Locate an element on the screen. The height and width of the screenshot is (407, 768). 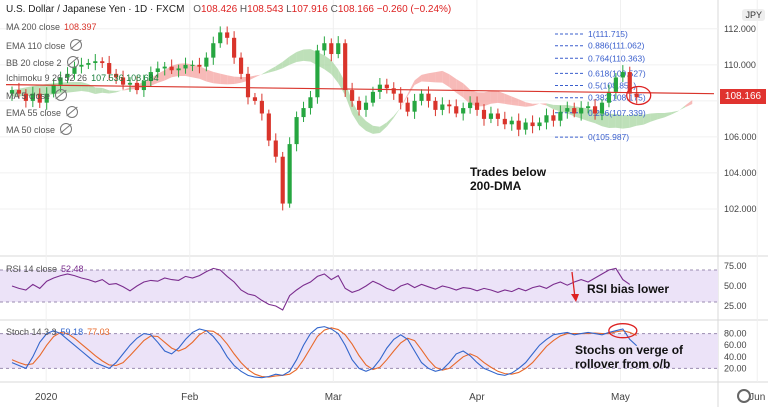
legend-ema110: EMA 110 close is located at coordinates (44, 45).